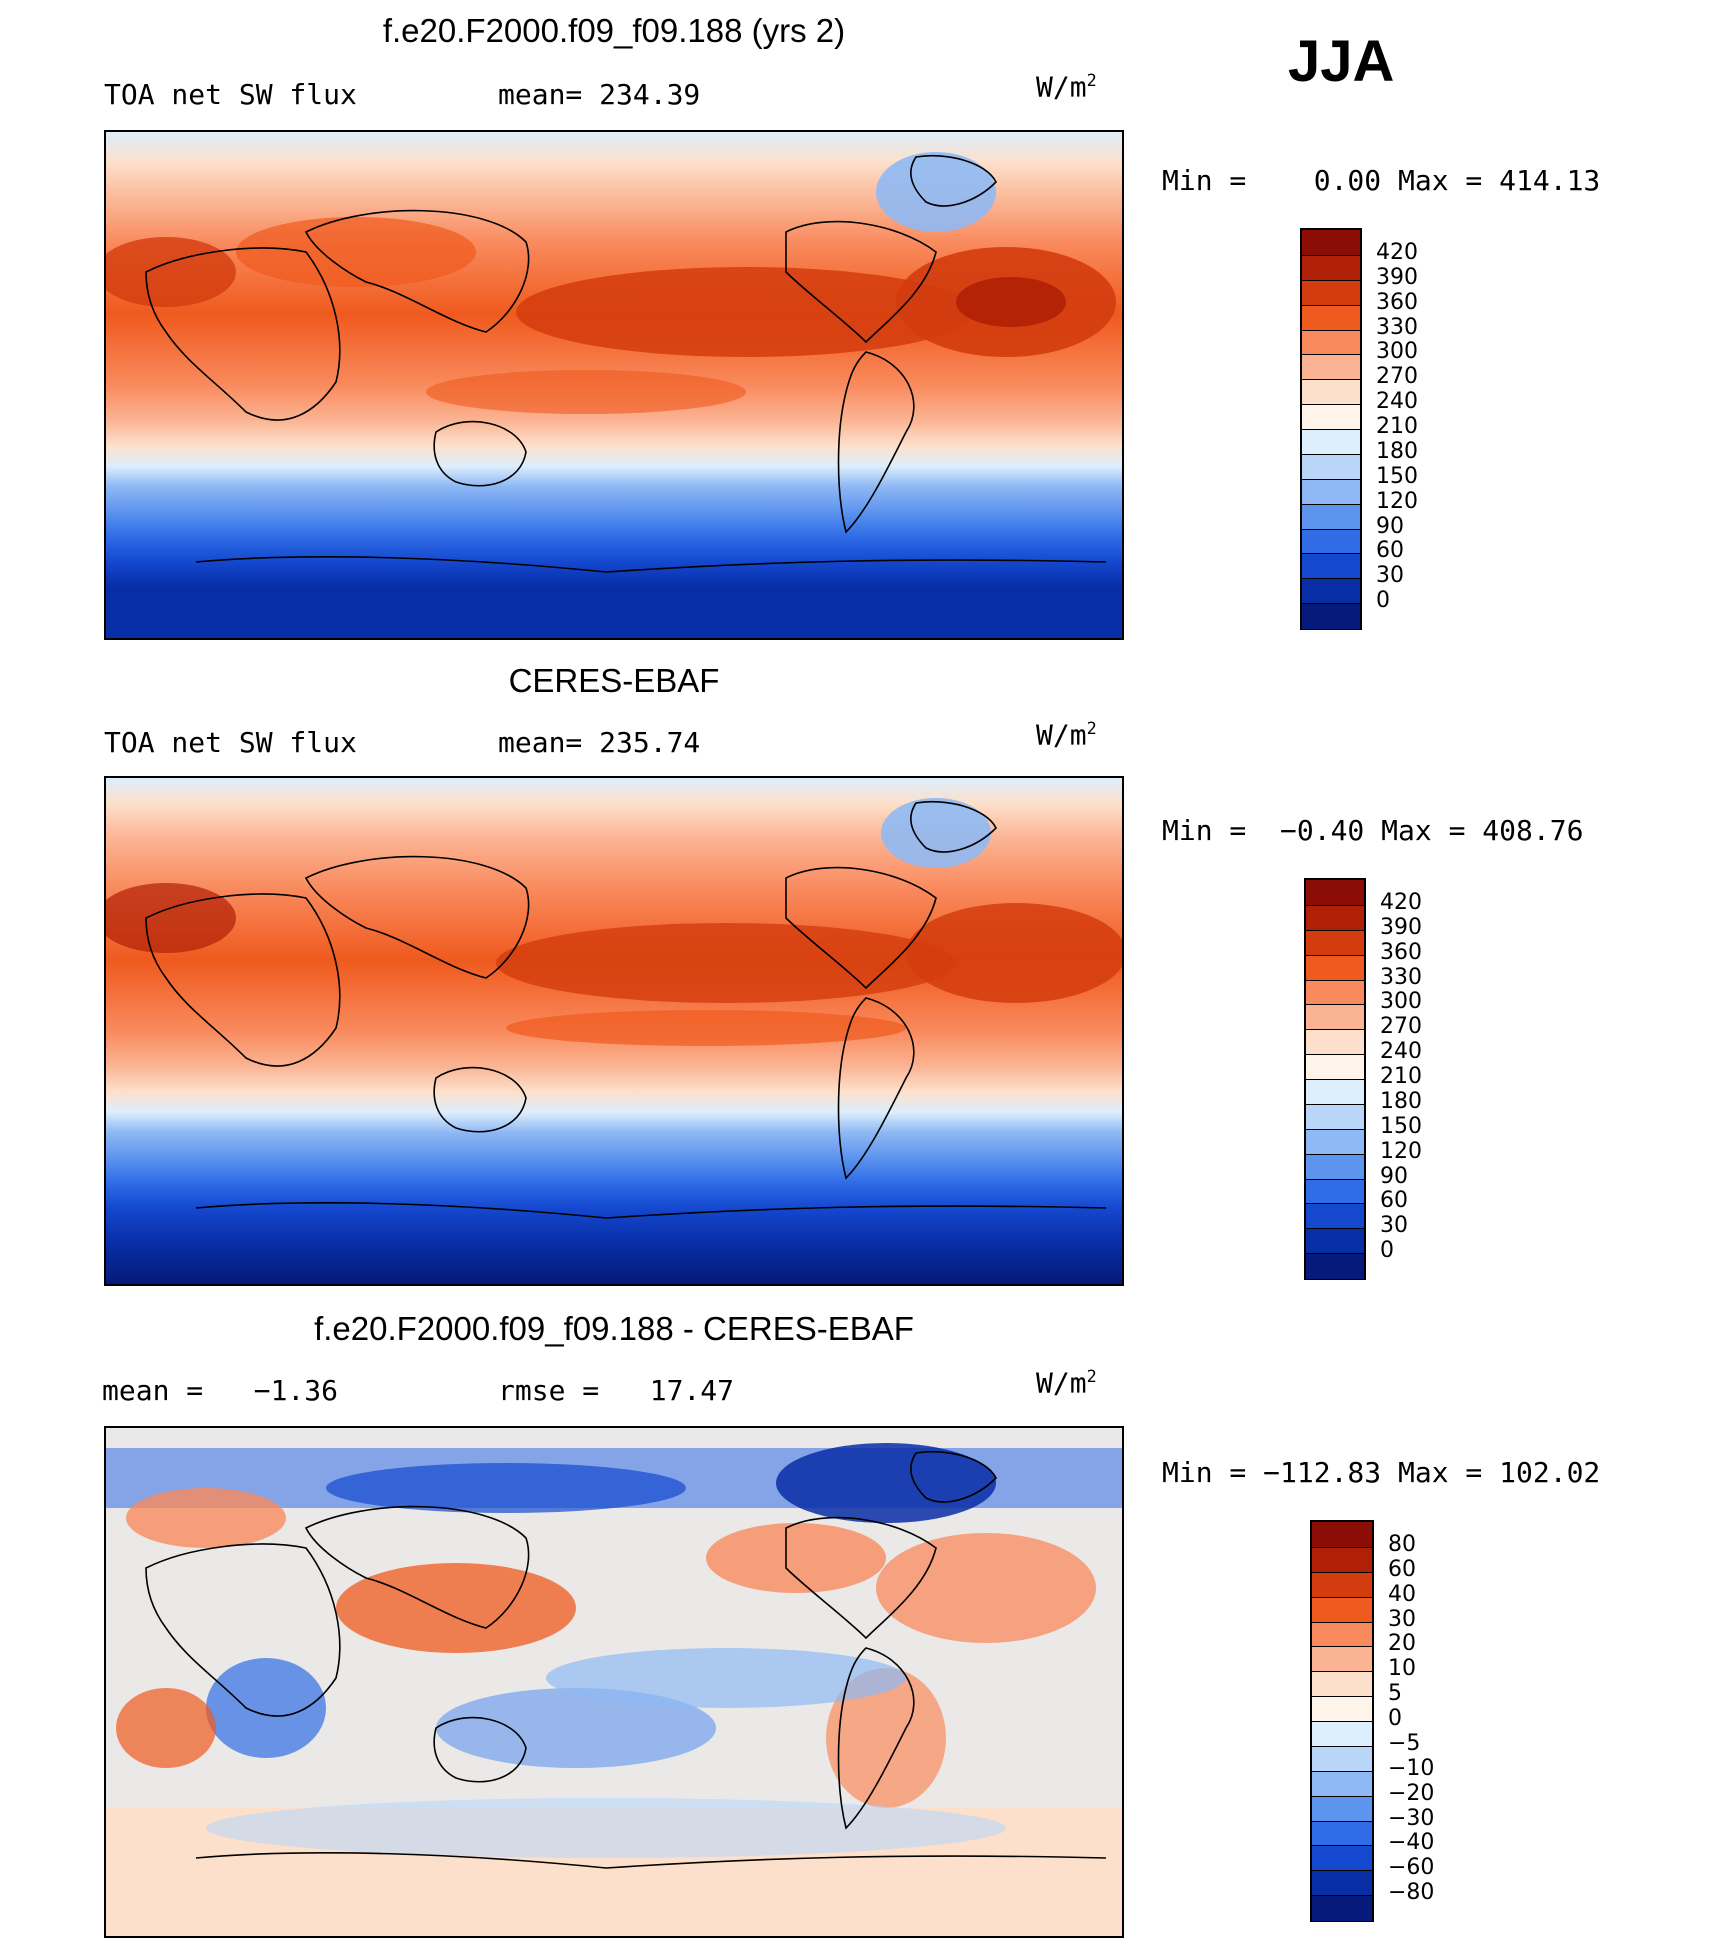 The image size is (1710, 1952). Describe the element at coordinates (1402, 1594) in the screenshot. I see `colorbar-tick-label: 40` at that location.